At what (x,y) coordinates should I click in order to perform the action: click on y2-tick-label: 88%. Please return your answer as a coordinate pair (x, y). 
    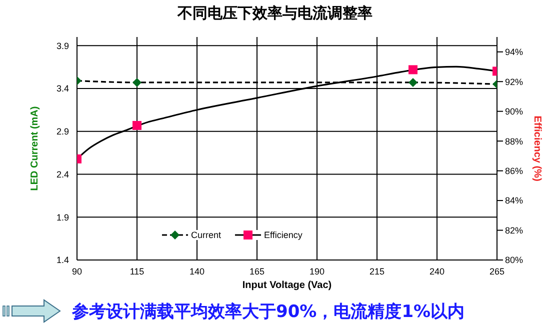
    Looking at the image, I should click on (514, 141).